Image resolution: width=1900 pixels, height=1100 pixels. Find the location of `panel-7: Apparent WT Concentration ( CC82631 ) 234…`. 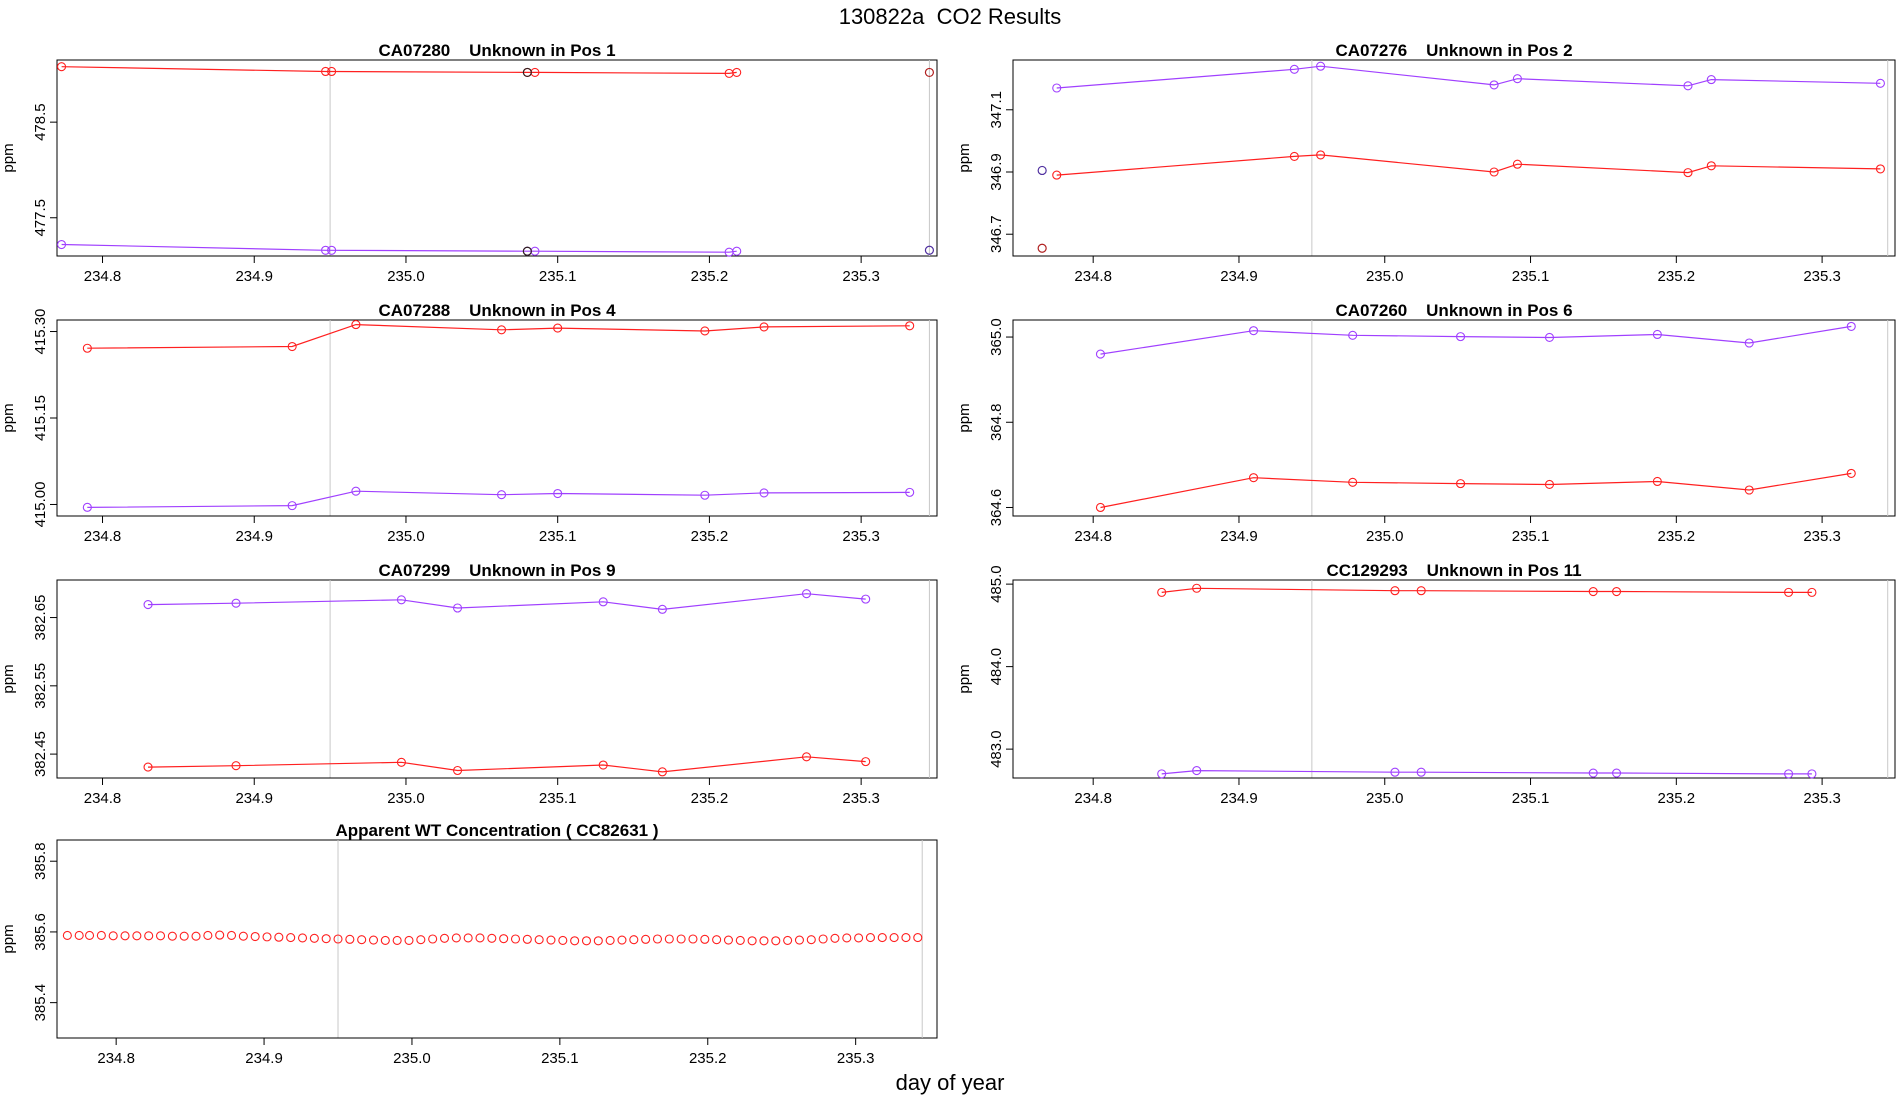

panel-7: Apparent WT Concentration ( CC82631 ) 234… is located at coordinates (469, 944).